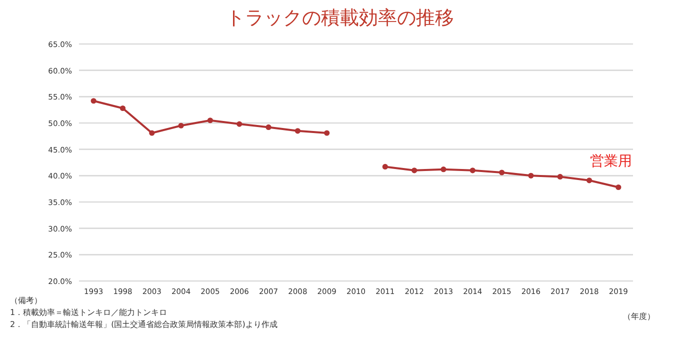 This screenshot has width=681, height=350. I want to click on series-label: 営業用, so click(611, 161).